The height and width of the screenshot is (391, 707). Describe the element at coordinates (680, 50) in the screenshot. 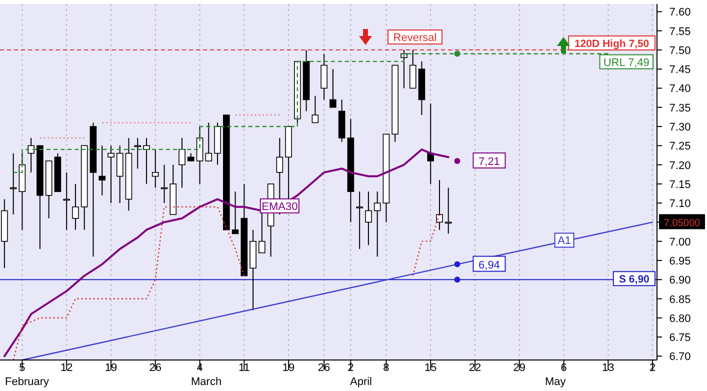

I see `y-tick-label: 7.50` at that location.